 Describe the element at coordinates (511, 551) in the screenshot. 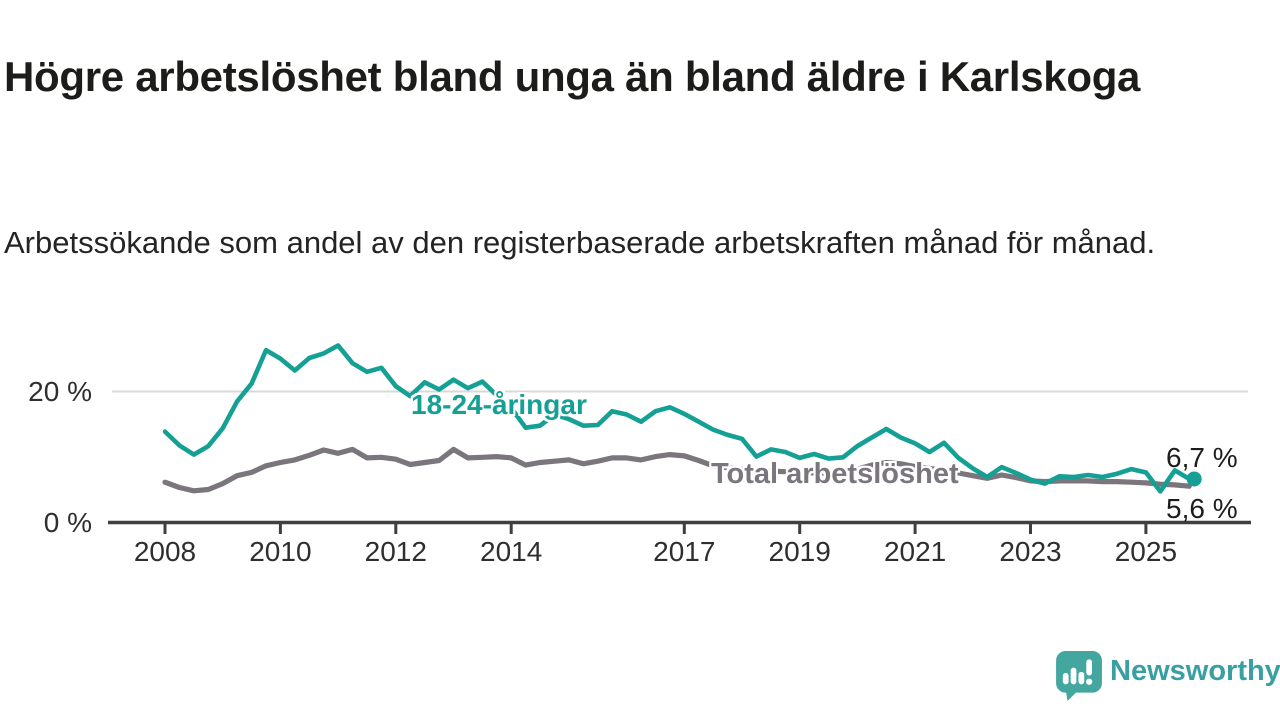

I see `x-tick-label: 2014` at that location.